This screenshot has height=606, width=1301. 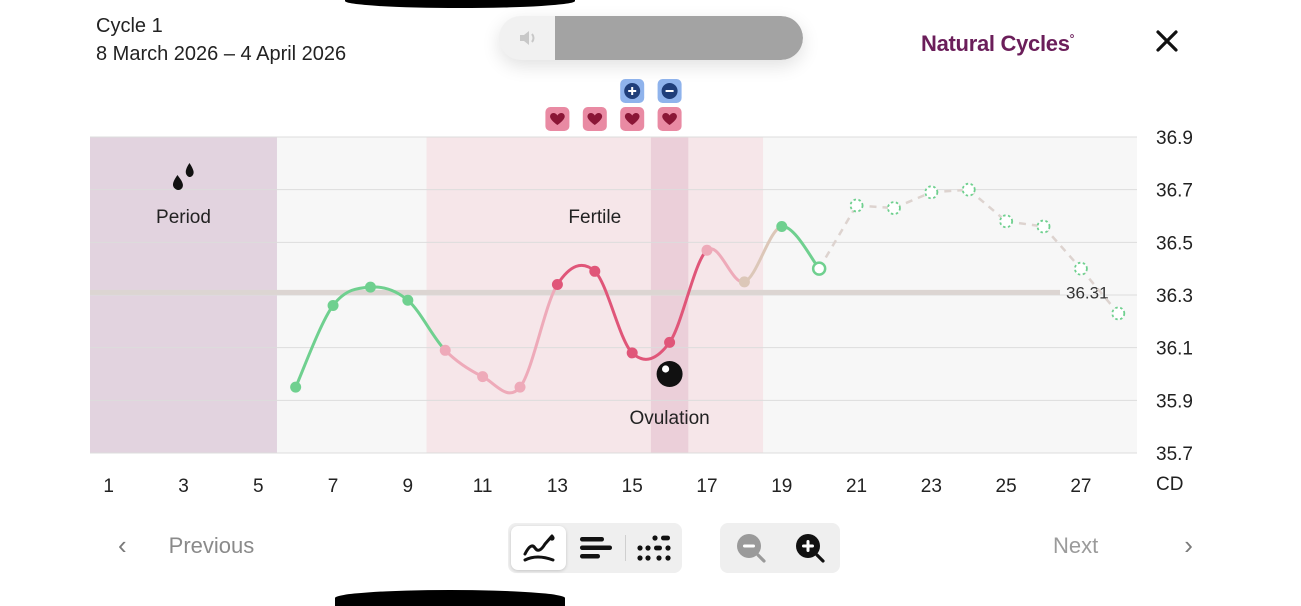 I want to click on zoom-out-icon, so click(x=751, y=548).